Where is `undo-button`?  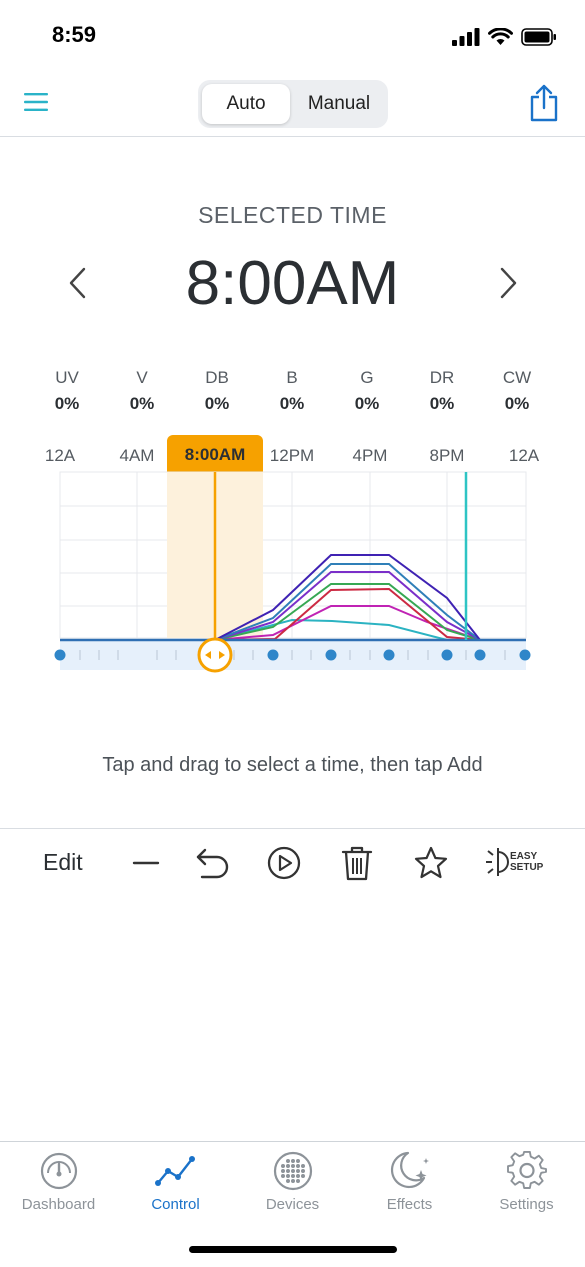
undo-button is located at coordinates (213, 863).